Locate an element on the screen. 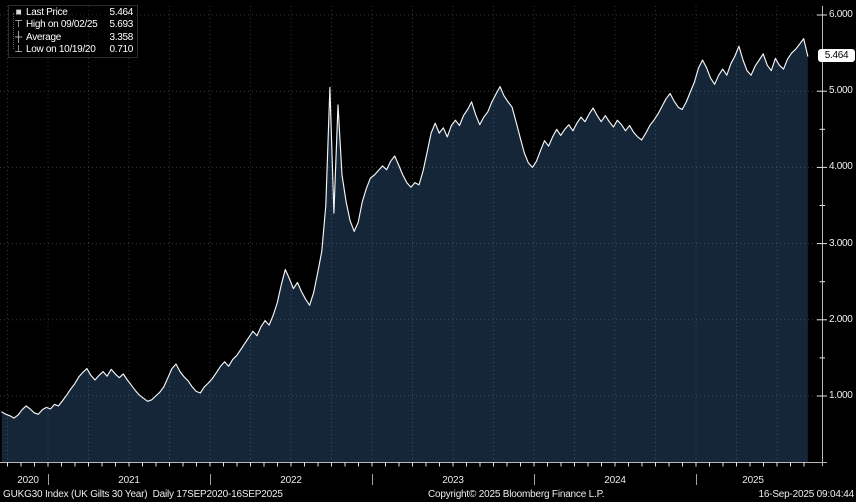 This screenshot has width=856, height=502. x-axis-year-label: 2024 is located at coordinates (615, 480).